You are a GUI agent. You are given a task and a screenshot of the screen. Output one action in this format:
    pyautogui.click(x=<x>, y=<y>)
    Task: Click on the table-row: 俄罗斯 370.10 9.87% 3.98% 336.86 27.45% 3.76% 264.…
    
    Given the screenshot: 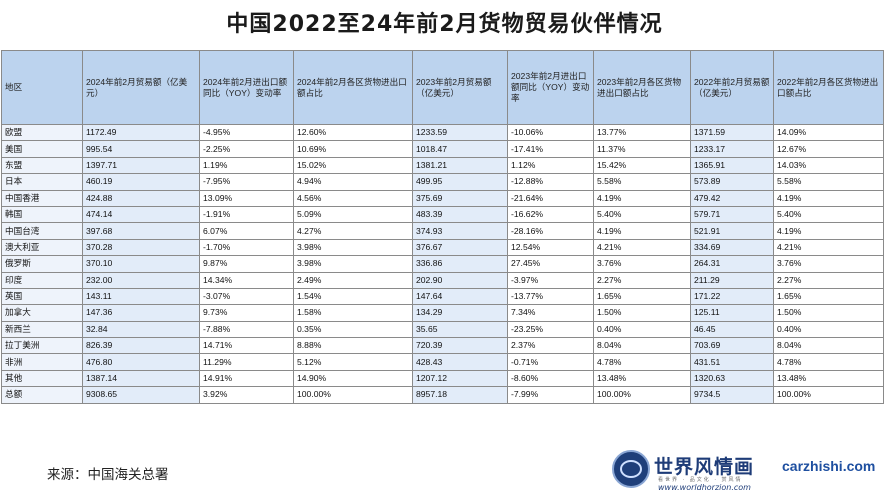 What is the action you would take?
    pyautogui.click(x=442, y=264)
    